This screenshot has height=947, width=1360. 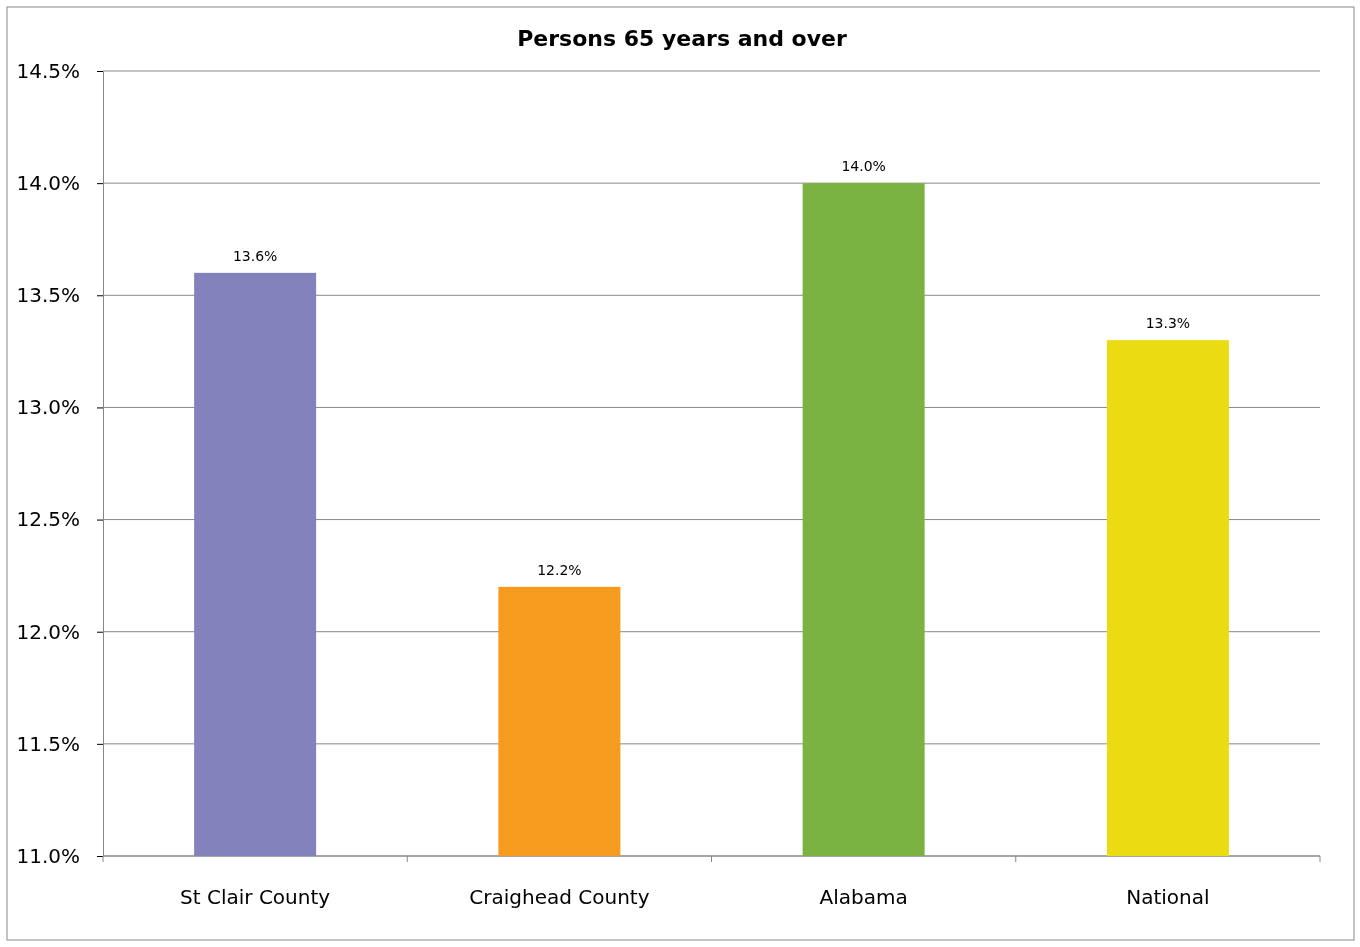 I want to click on y-tick-label: 12.5%, so click(x=48, y=519).